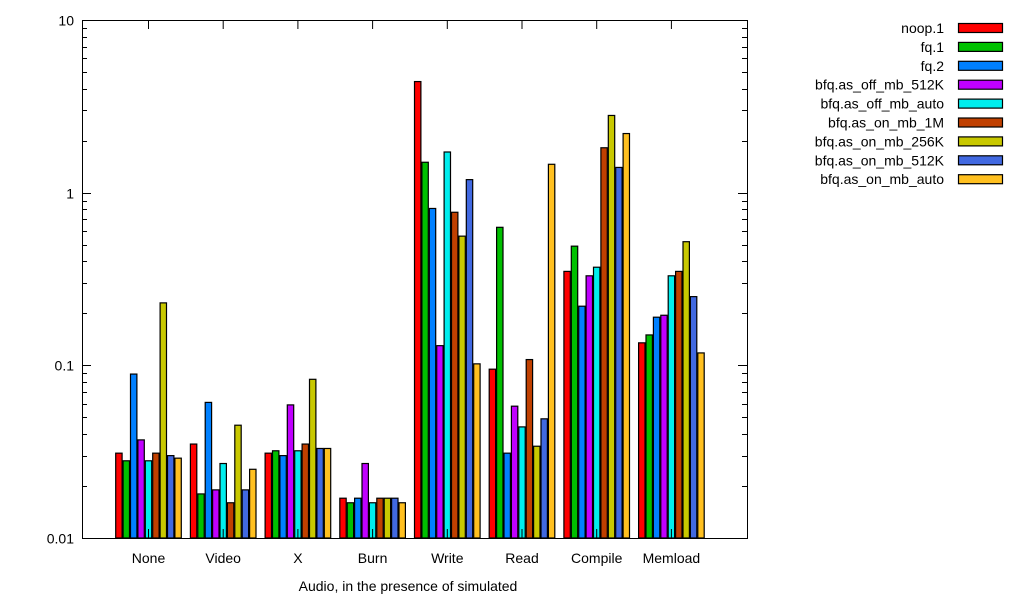 This screenshot has height=605, width=1024. What do you see at coordinates (886, 123) in the screenshot?
I see `legend-label: bfq.as_on_mb_1M` at bounding box center [886, 123].